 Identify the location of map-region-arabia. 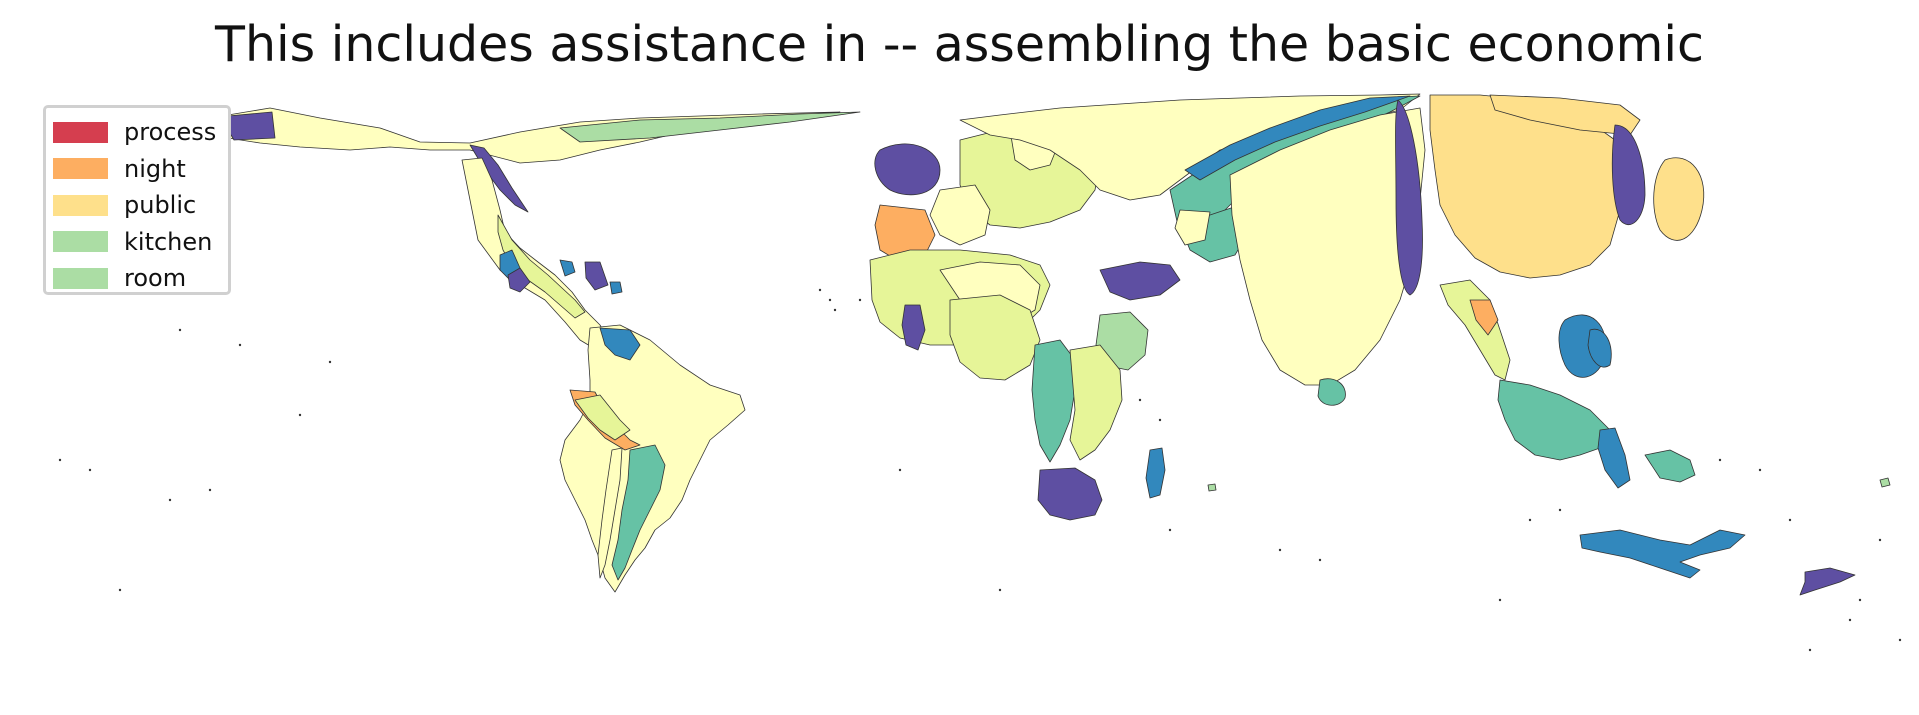
(1140, 281).